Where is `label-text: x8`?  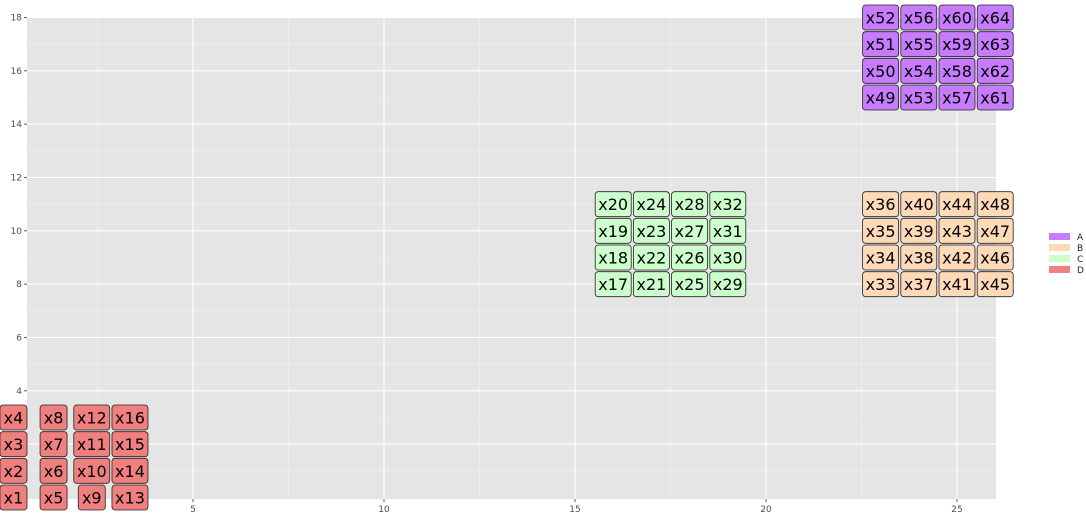
label-text: x8 is located at coordinates (54, 418).